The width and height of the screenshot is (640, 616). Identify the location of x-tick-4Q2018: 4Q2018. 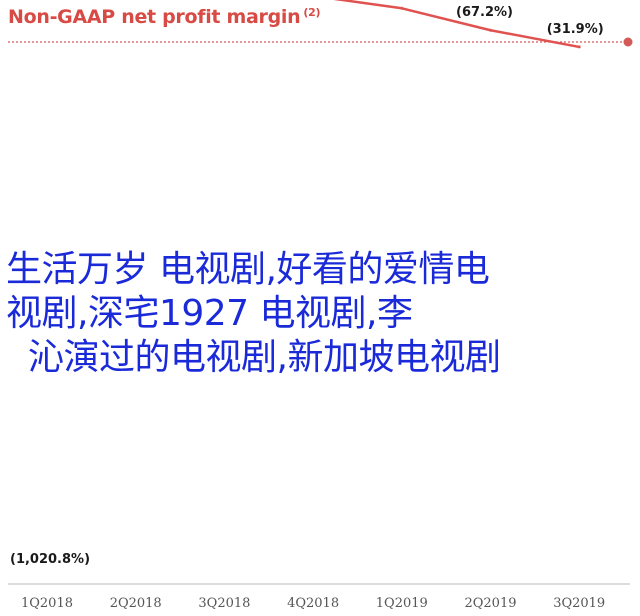
(313, 603).